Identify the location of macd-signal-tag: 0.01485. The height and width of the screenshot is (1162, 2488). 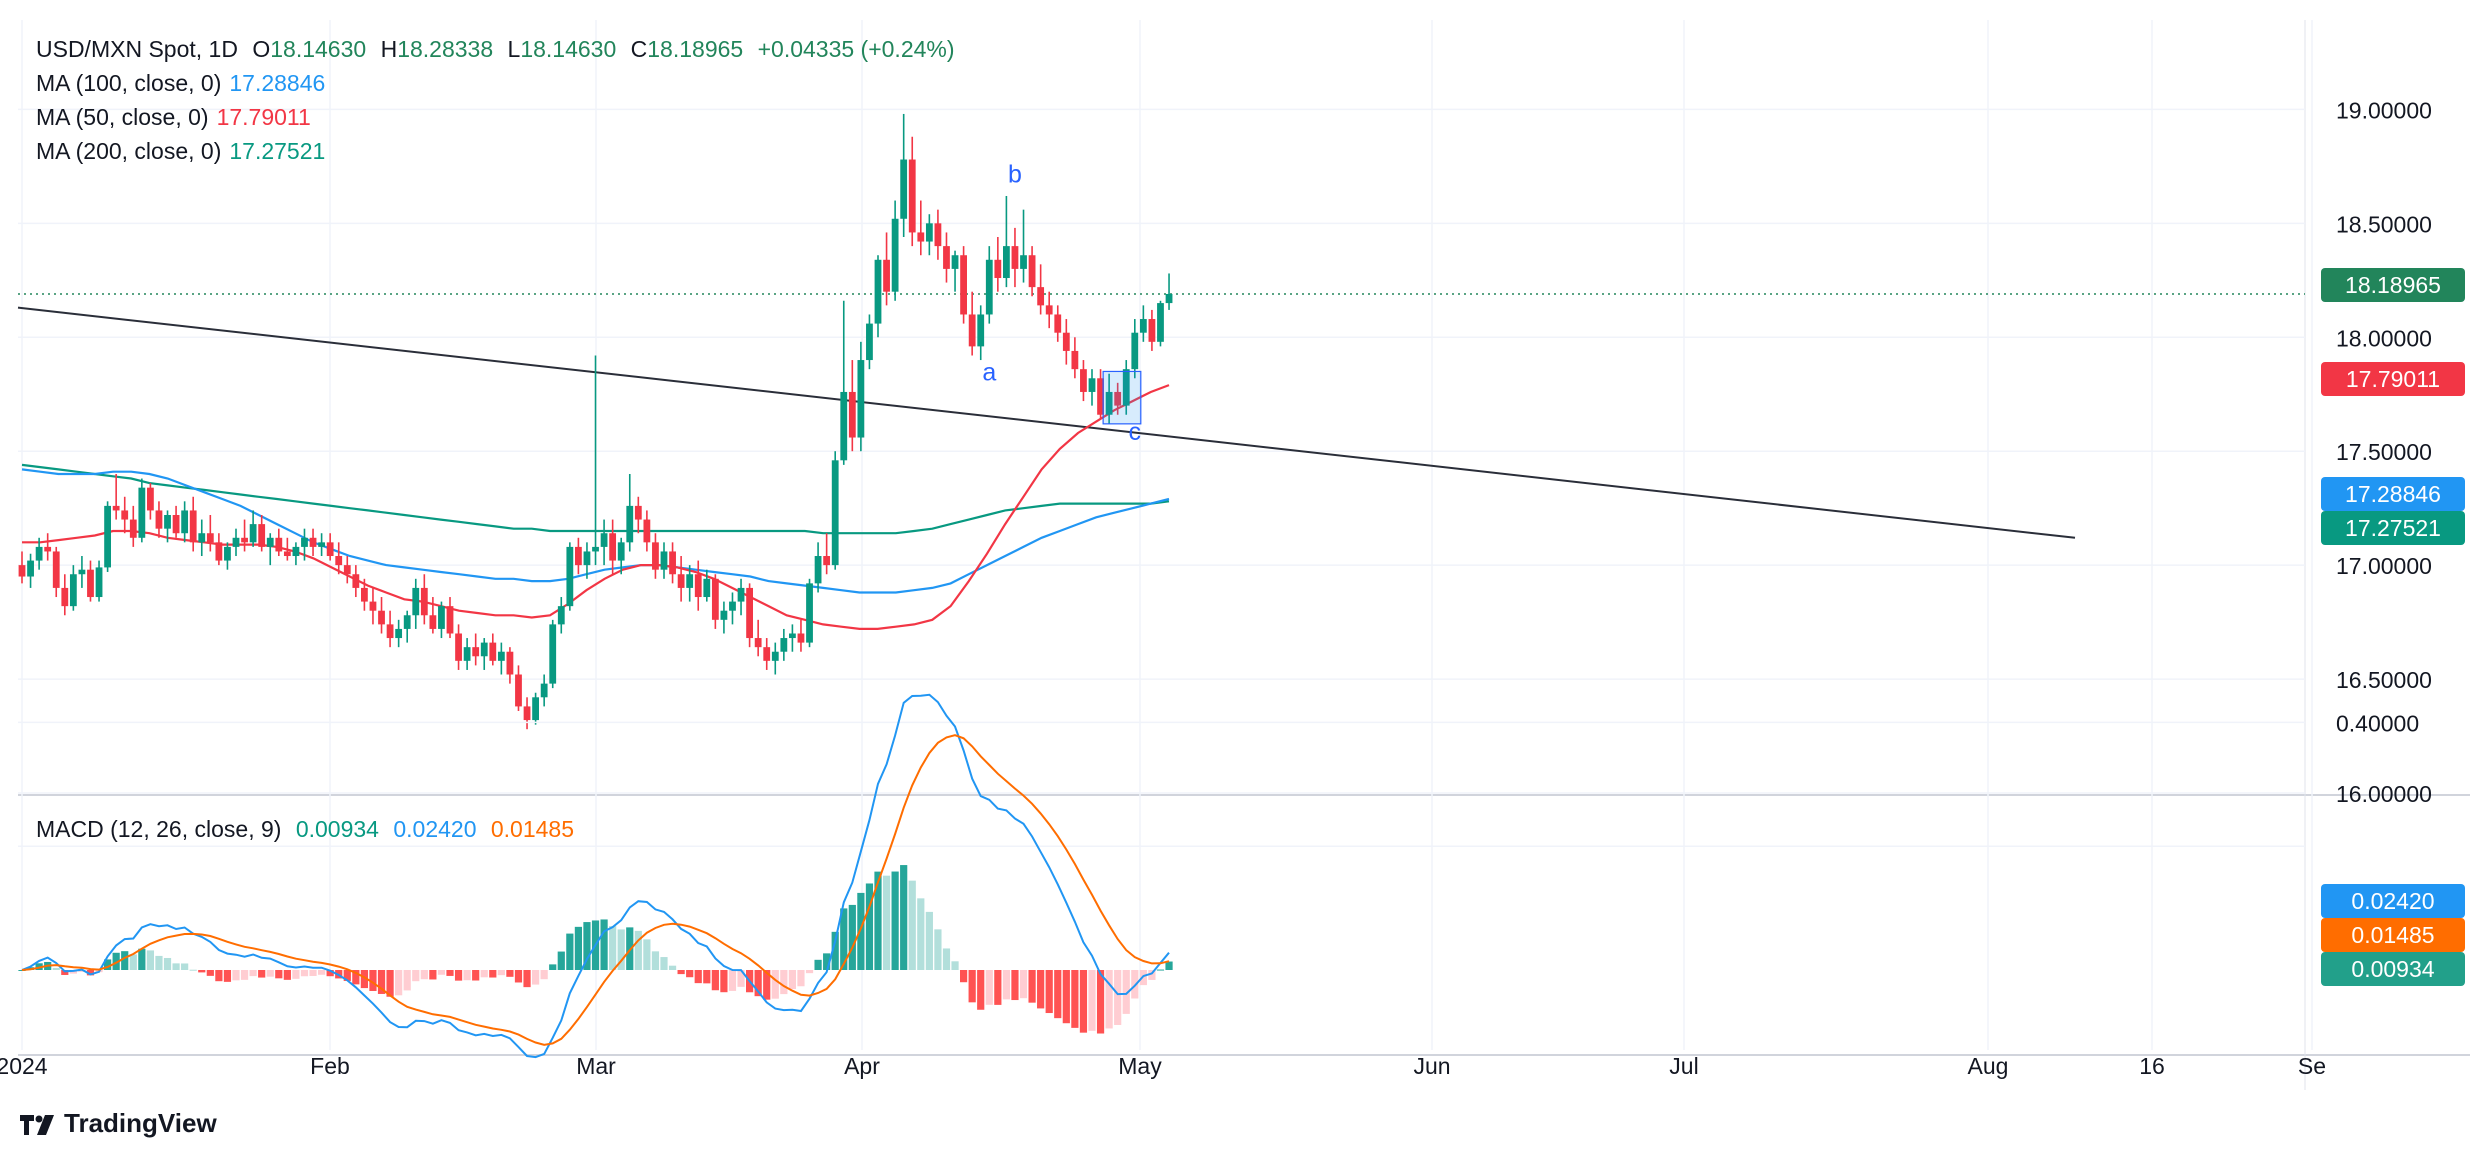
(2393, 935).